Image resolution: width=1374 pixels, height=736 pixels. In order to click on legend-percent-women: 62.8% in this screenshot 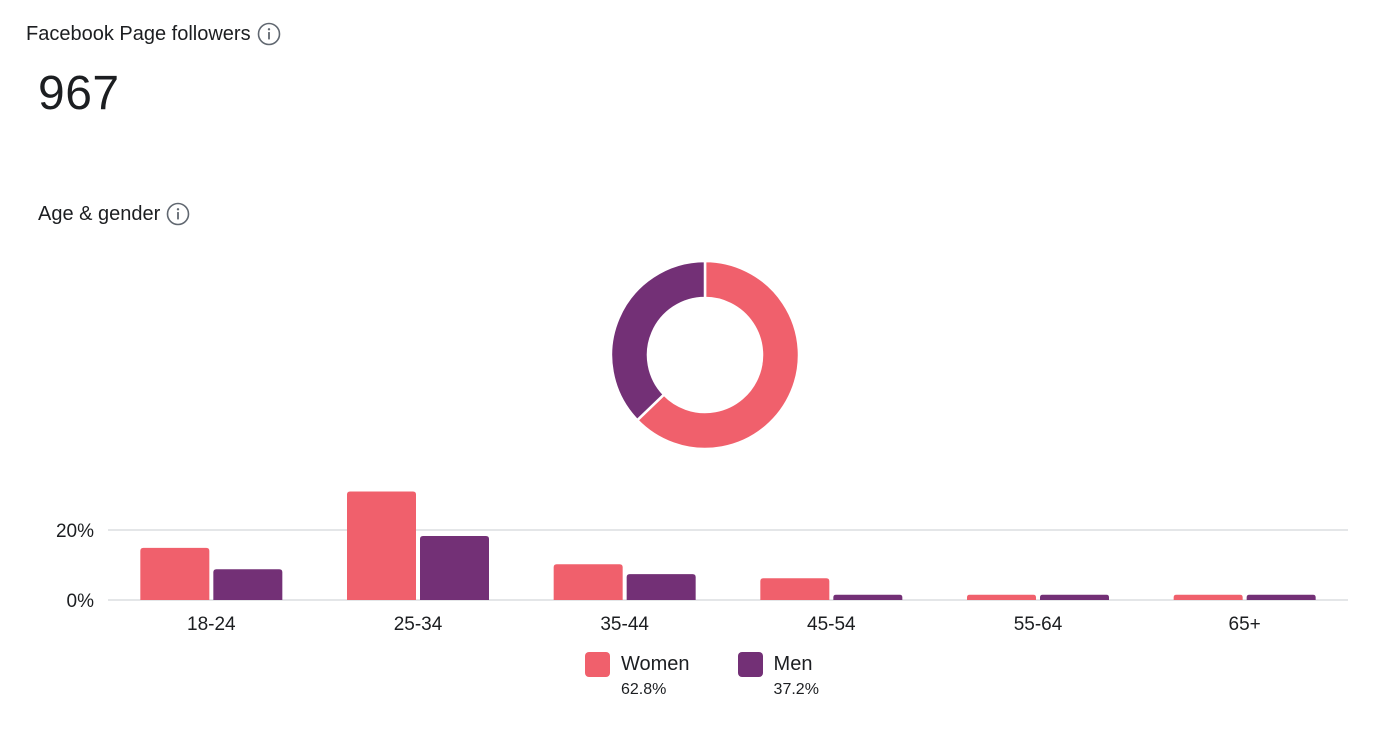, I will do `click(644, 689)`.